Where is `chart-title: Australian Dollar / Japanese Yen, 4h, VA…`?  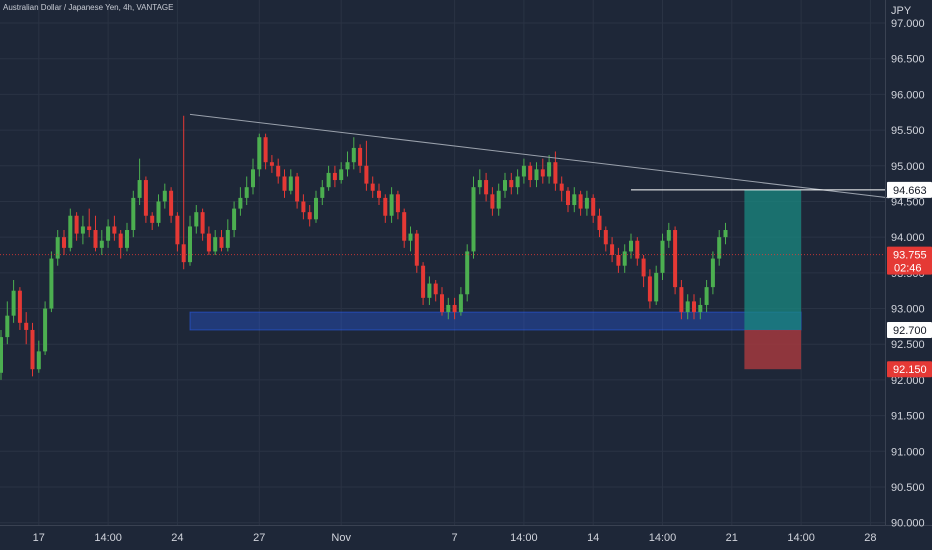
chart-title: Australian Dollar / Japanese Yen, 4h, VA… is located at coordinates (88, 7).